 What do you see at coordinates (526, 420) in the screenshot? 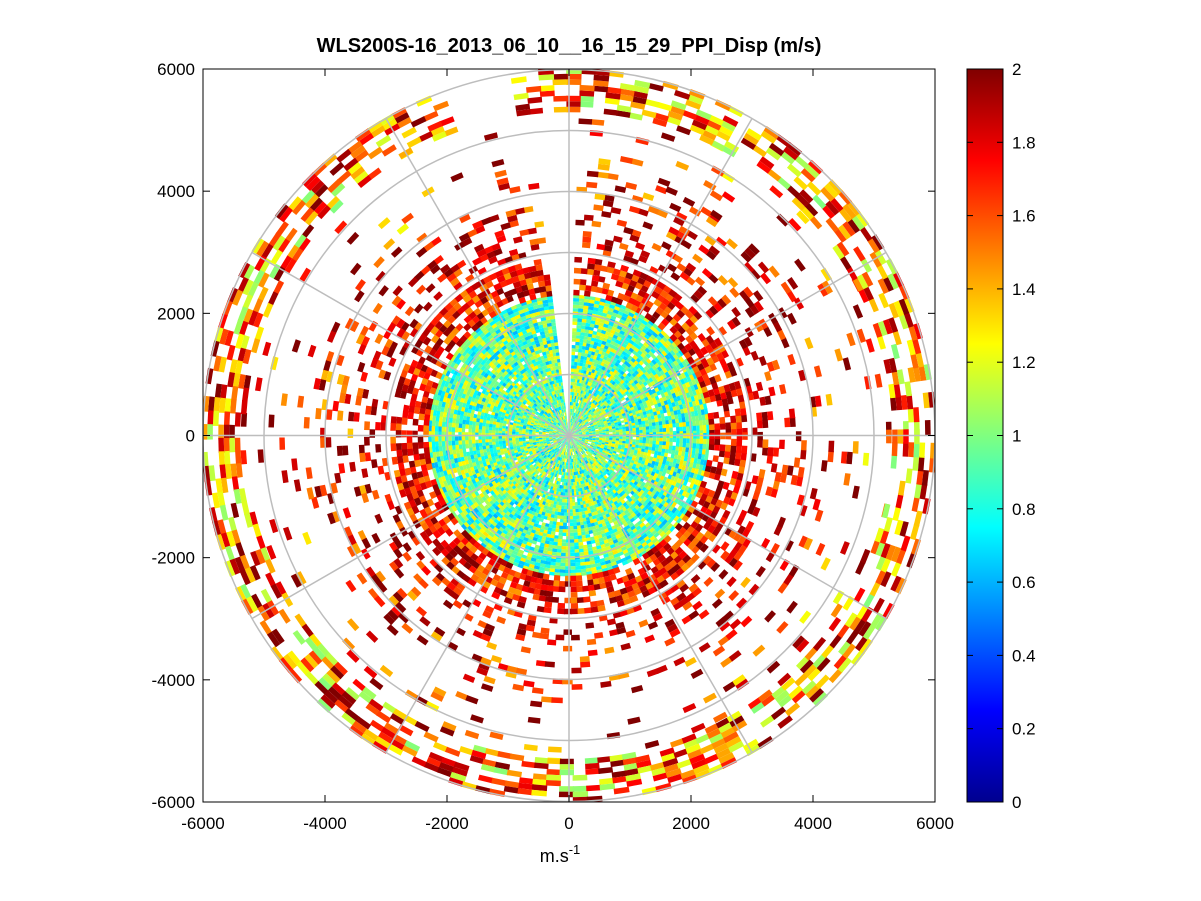
I see `data-cell-2089` at bounding box center [526, 420].